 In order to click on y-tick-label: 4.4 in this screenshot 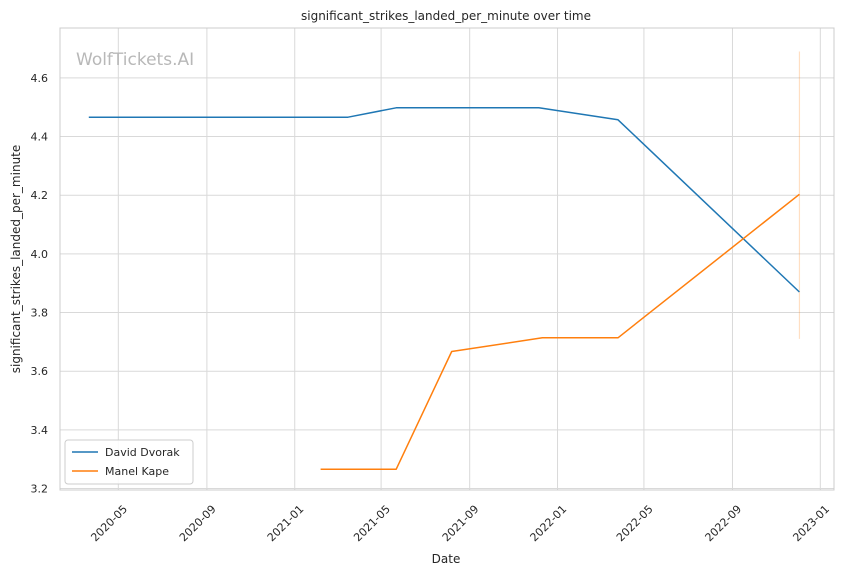, I will do `click(40, 137)`.